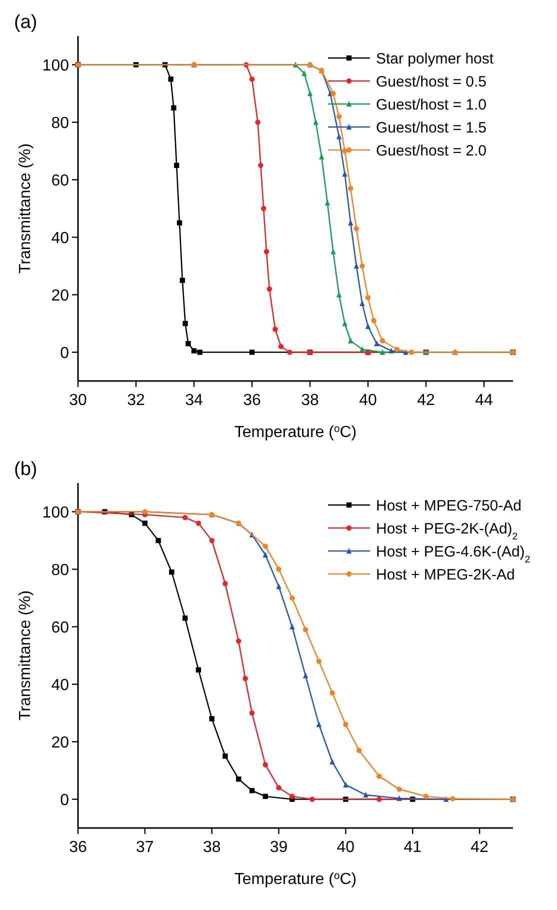  I want to click on x-tick-label: 32, so click(136, 400).